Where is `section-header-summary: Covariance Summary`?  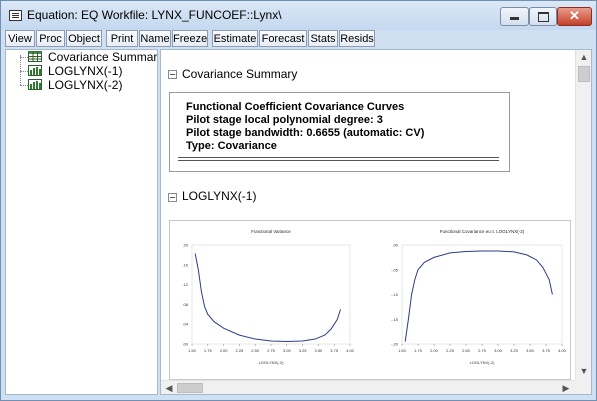 section-header-summary: Covariance Summary is located at coordinates (239, 74).